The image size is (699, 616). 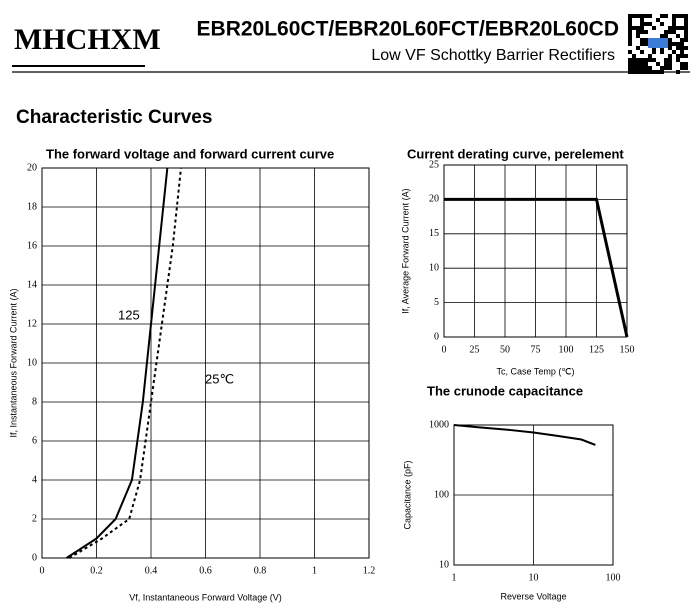 I want to click on x-tick-label: 0.4, so click(x=151, y=570).